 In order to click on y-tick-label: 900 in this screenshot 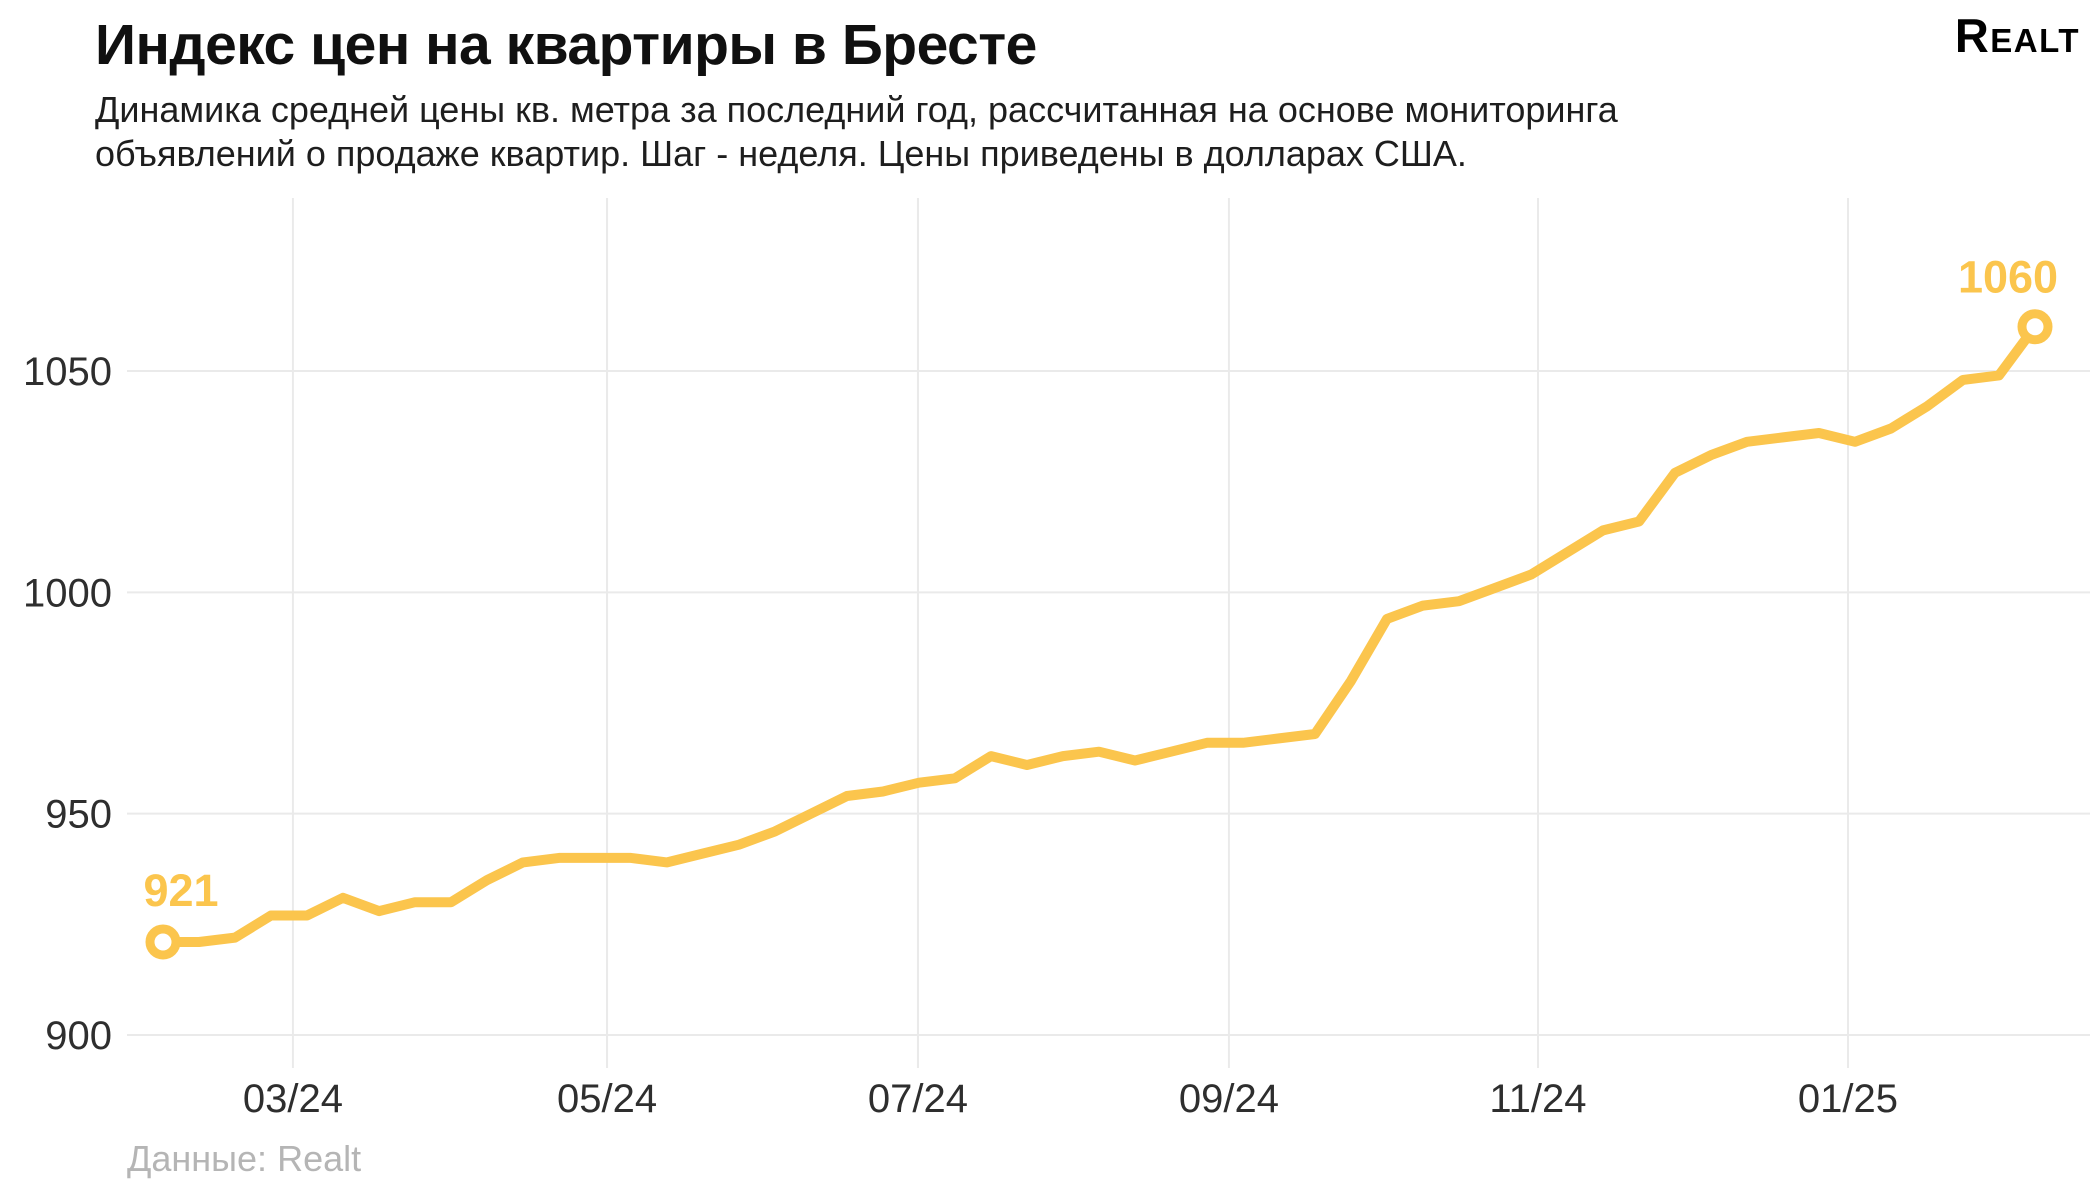, I will do `click(78, 1036)`.